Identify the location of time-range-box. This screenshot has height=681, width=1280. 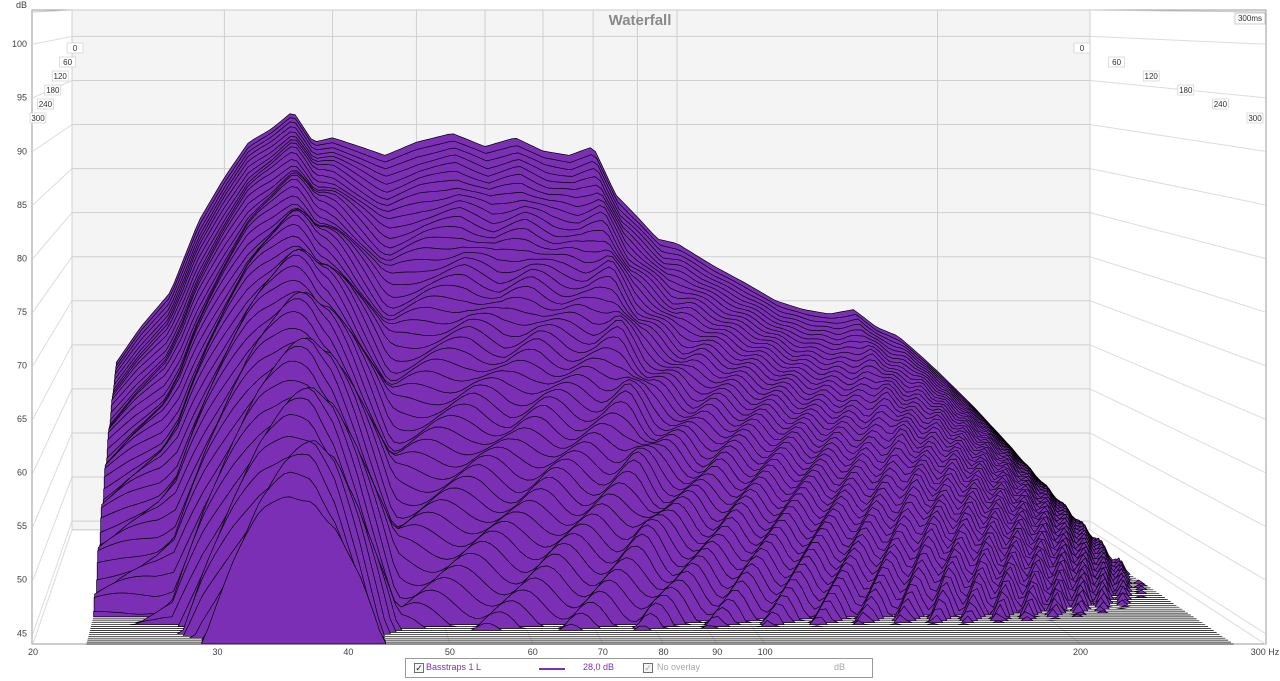
(1250, 18).